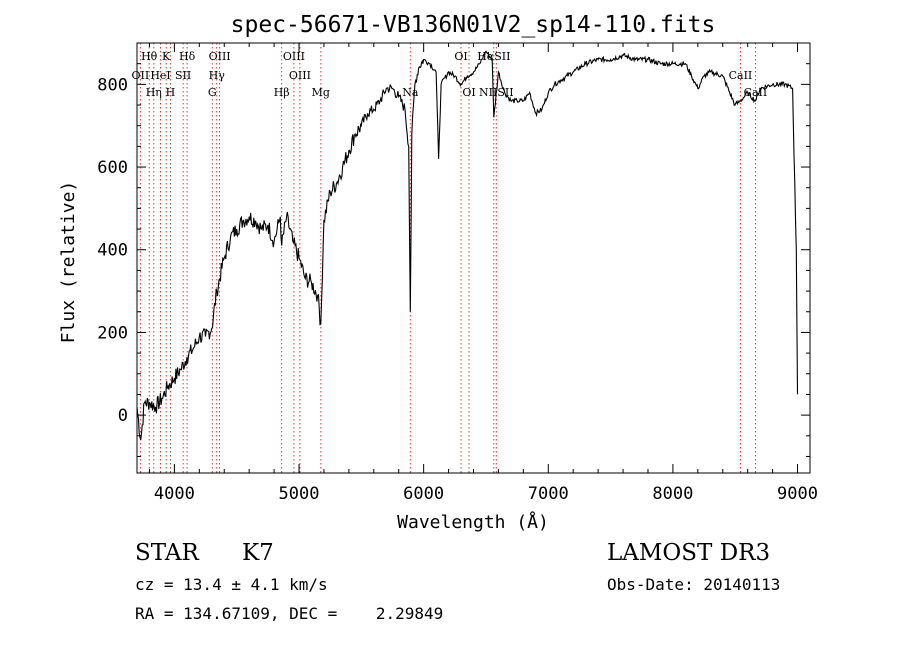  I want to click on x-tick-label: 9000, so click(797, 494).